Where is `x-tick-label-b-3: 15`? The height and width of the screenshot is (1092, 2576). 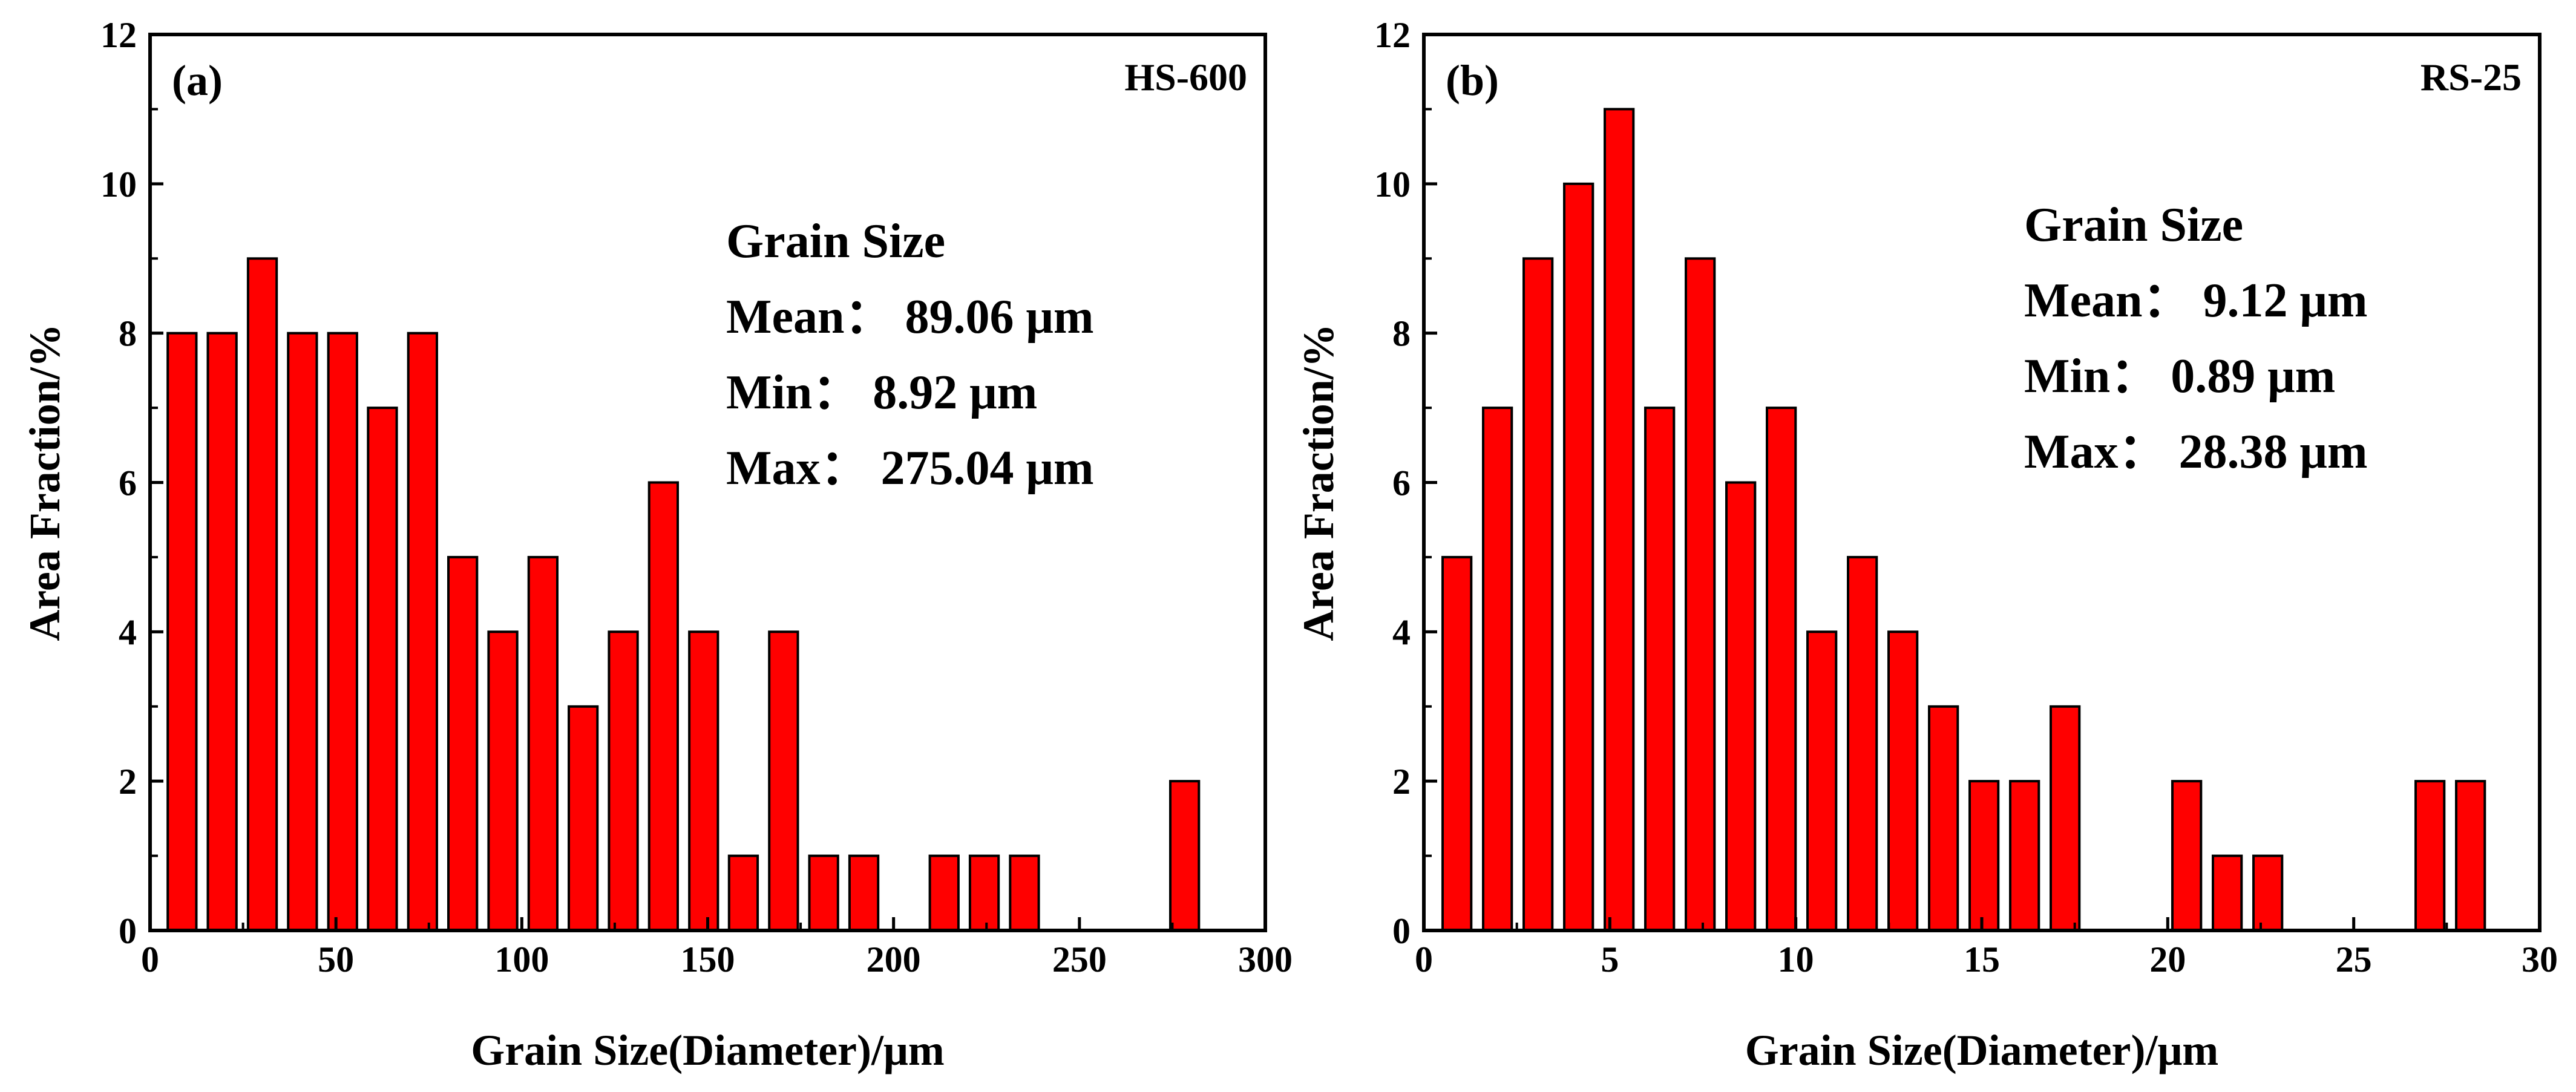 x-tick-label-b-3: 15 is located at coordinates (1982, 959).